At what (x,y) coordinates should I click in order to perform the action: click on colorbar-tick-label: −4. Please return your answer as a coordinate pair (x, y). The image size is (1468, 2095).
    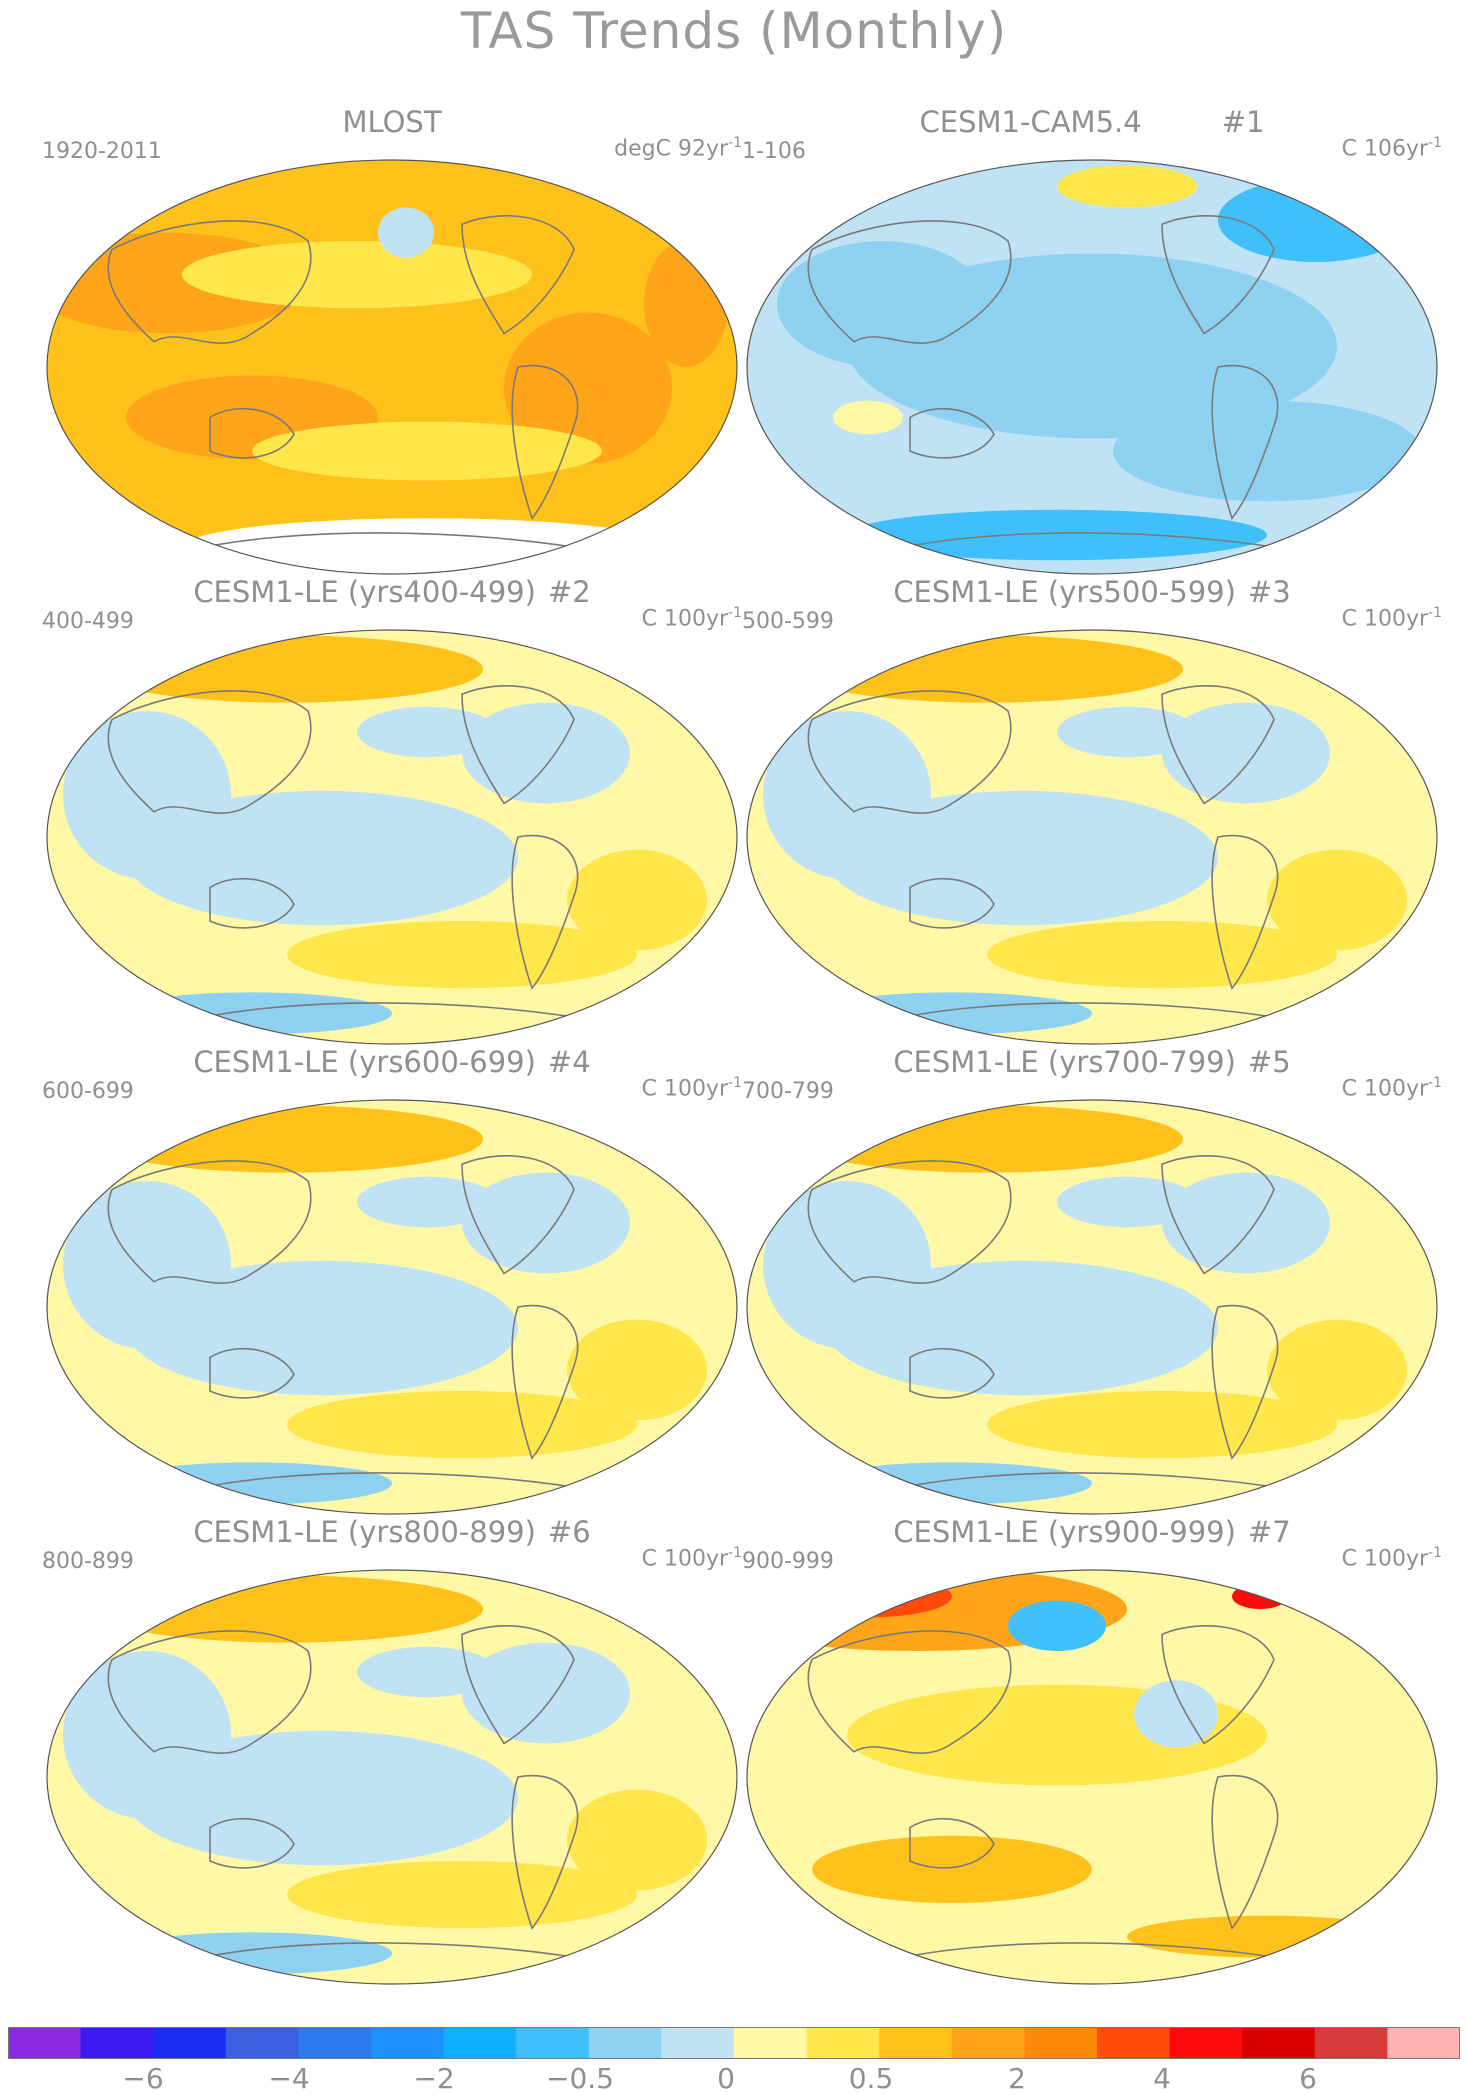
    Looking at the image, I should click on (289, 2078).